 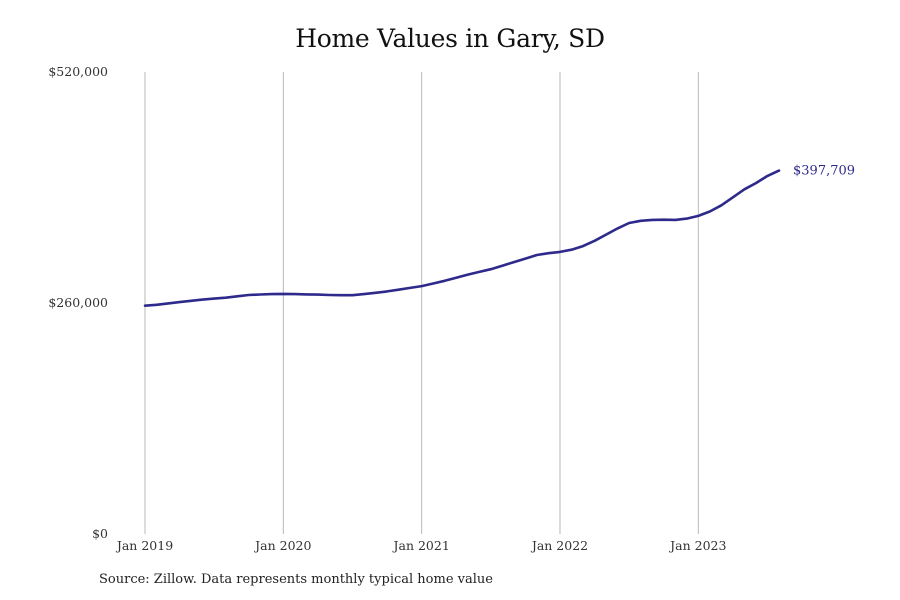 I want to click on end-value-label: $397,709, so click(x=824, y=171).